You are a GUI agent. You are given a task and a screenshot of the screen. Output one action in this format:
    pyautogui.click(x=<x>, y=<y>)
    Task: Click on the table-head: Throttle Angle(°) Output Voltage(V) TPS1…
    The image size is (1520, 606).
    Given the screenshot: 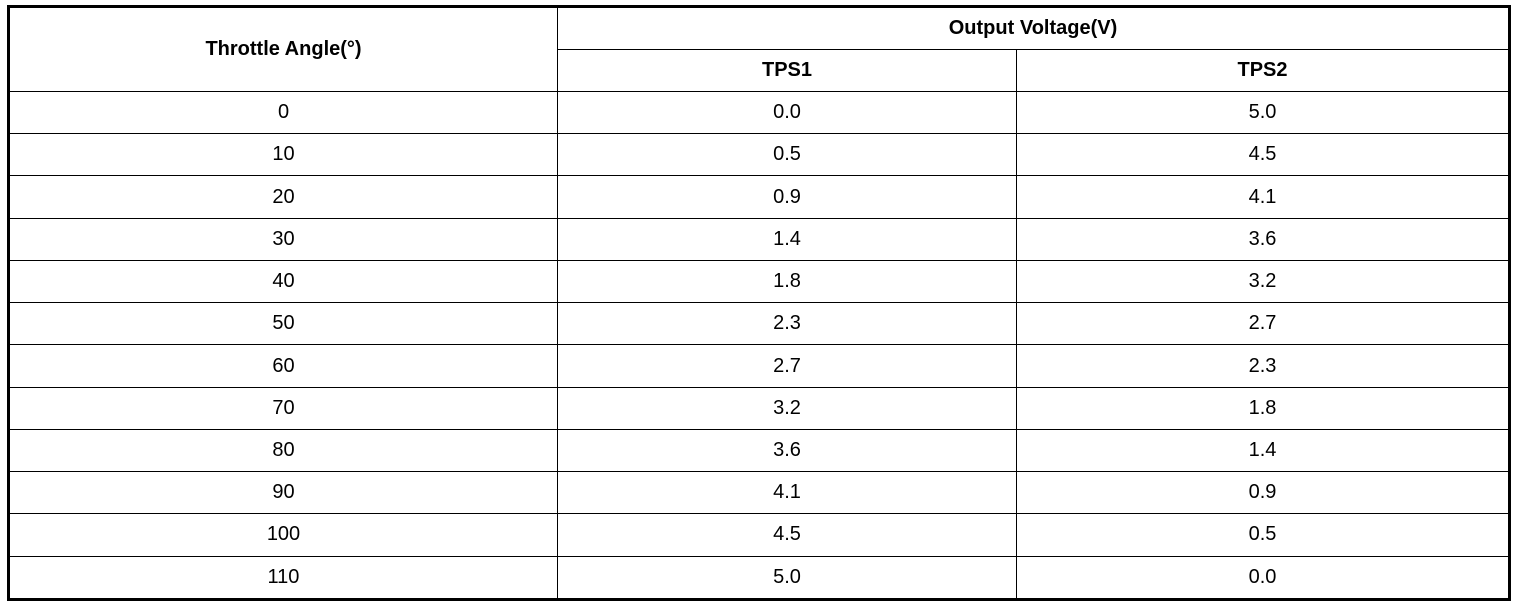 What is the action you would take?
    pyautogui.click(x=759, y=49)
    